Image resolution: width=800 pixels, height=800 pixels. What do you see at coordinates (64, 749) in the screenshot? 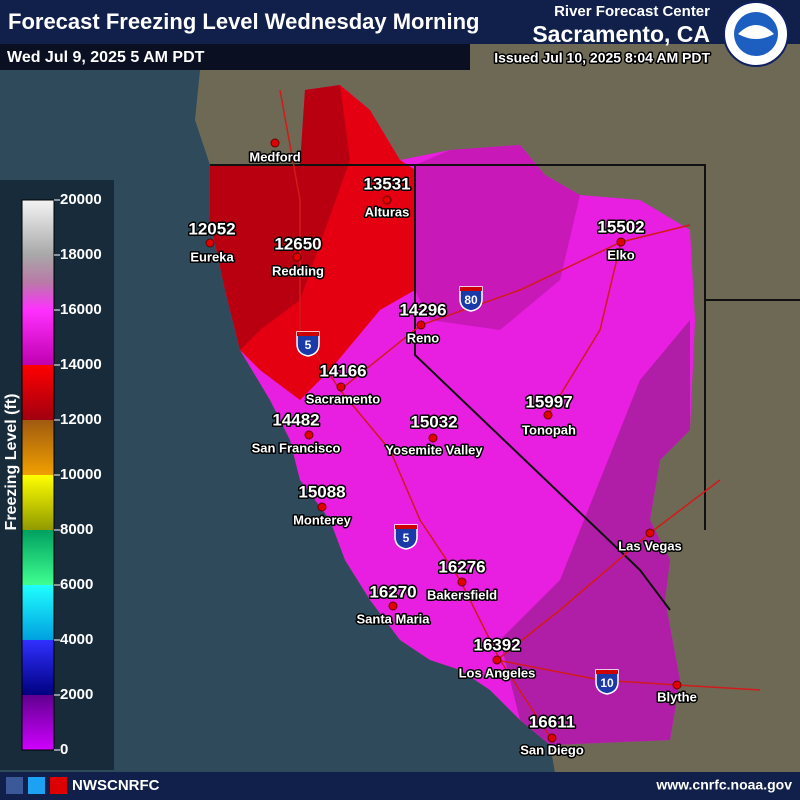
I see `legend-tick-label: 0` at bounding box center [64, 749].